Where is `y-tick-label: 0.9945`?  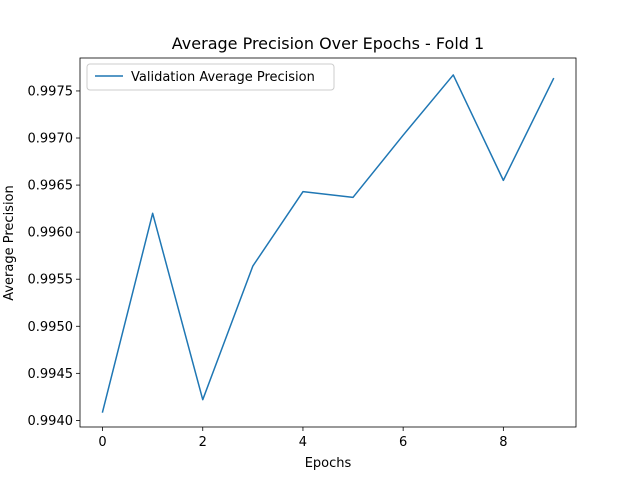
y-tick-label: 0.9945 is located at coordinates (51, 374).